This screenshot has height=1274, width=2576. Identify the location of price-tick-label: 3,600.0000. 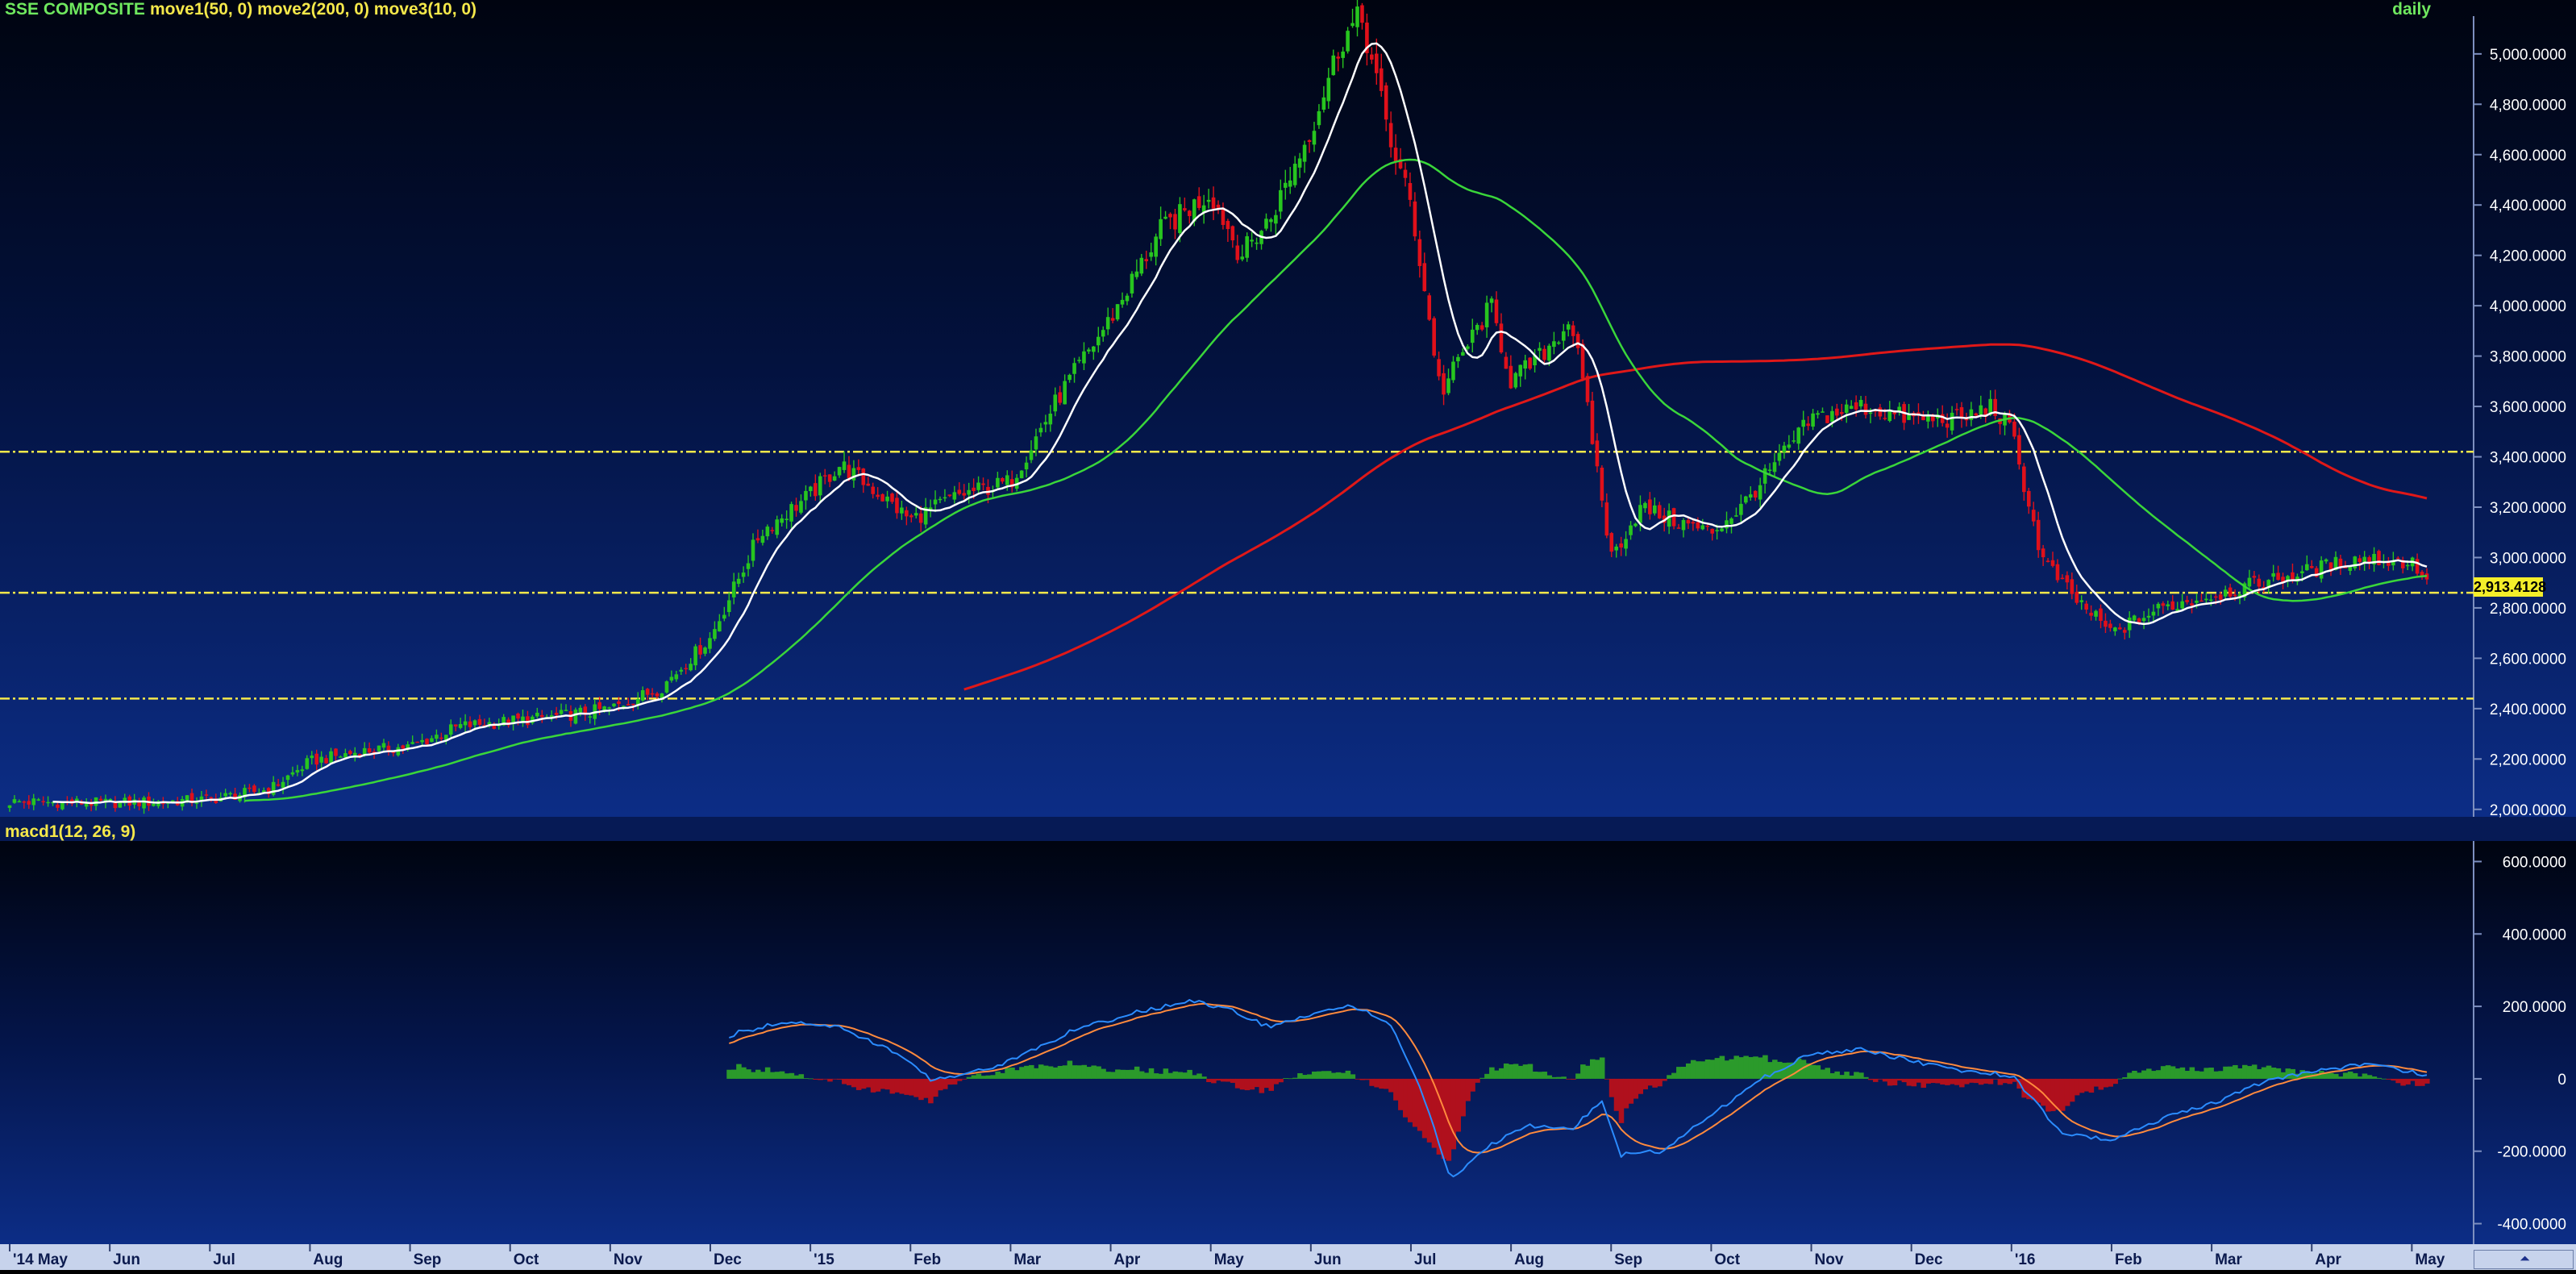
(2528, 407).